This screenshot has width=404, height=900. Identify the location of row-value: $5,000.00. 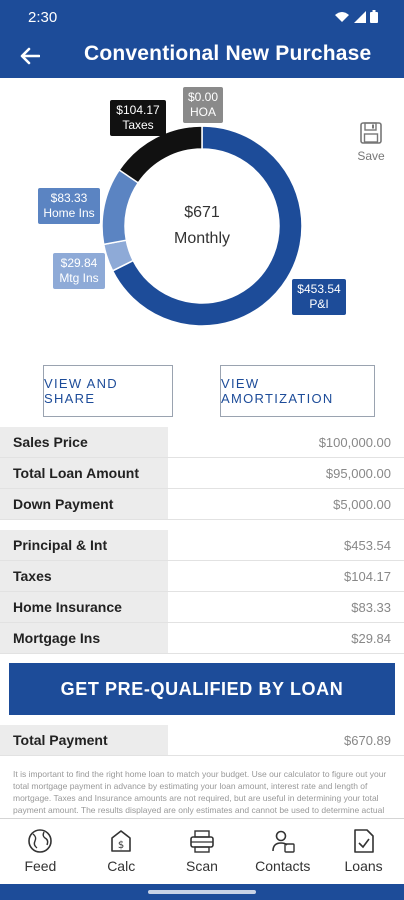
(362, 504).